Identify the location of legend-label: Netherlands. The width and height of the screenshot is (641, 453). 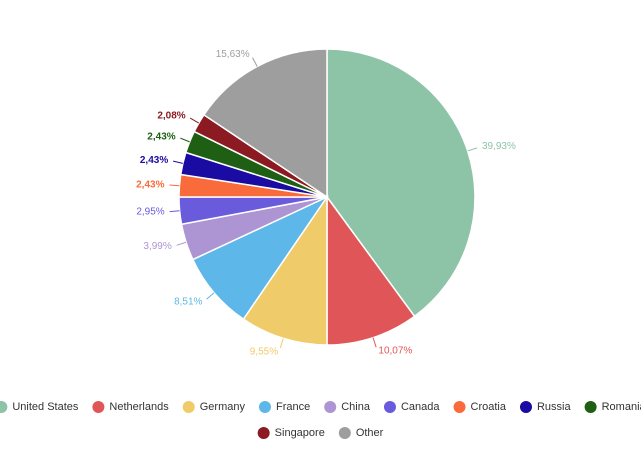
(139, 407).